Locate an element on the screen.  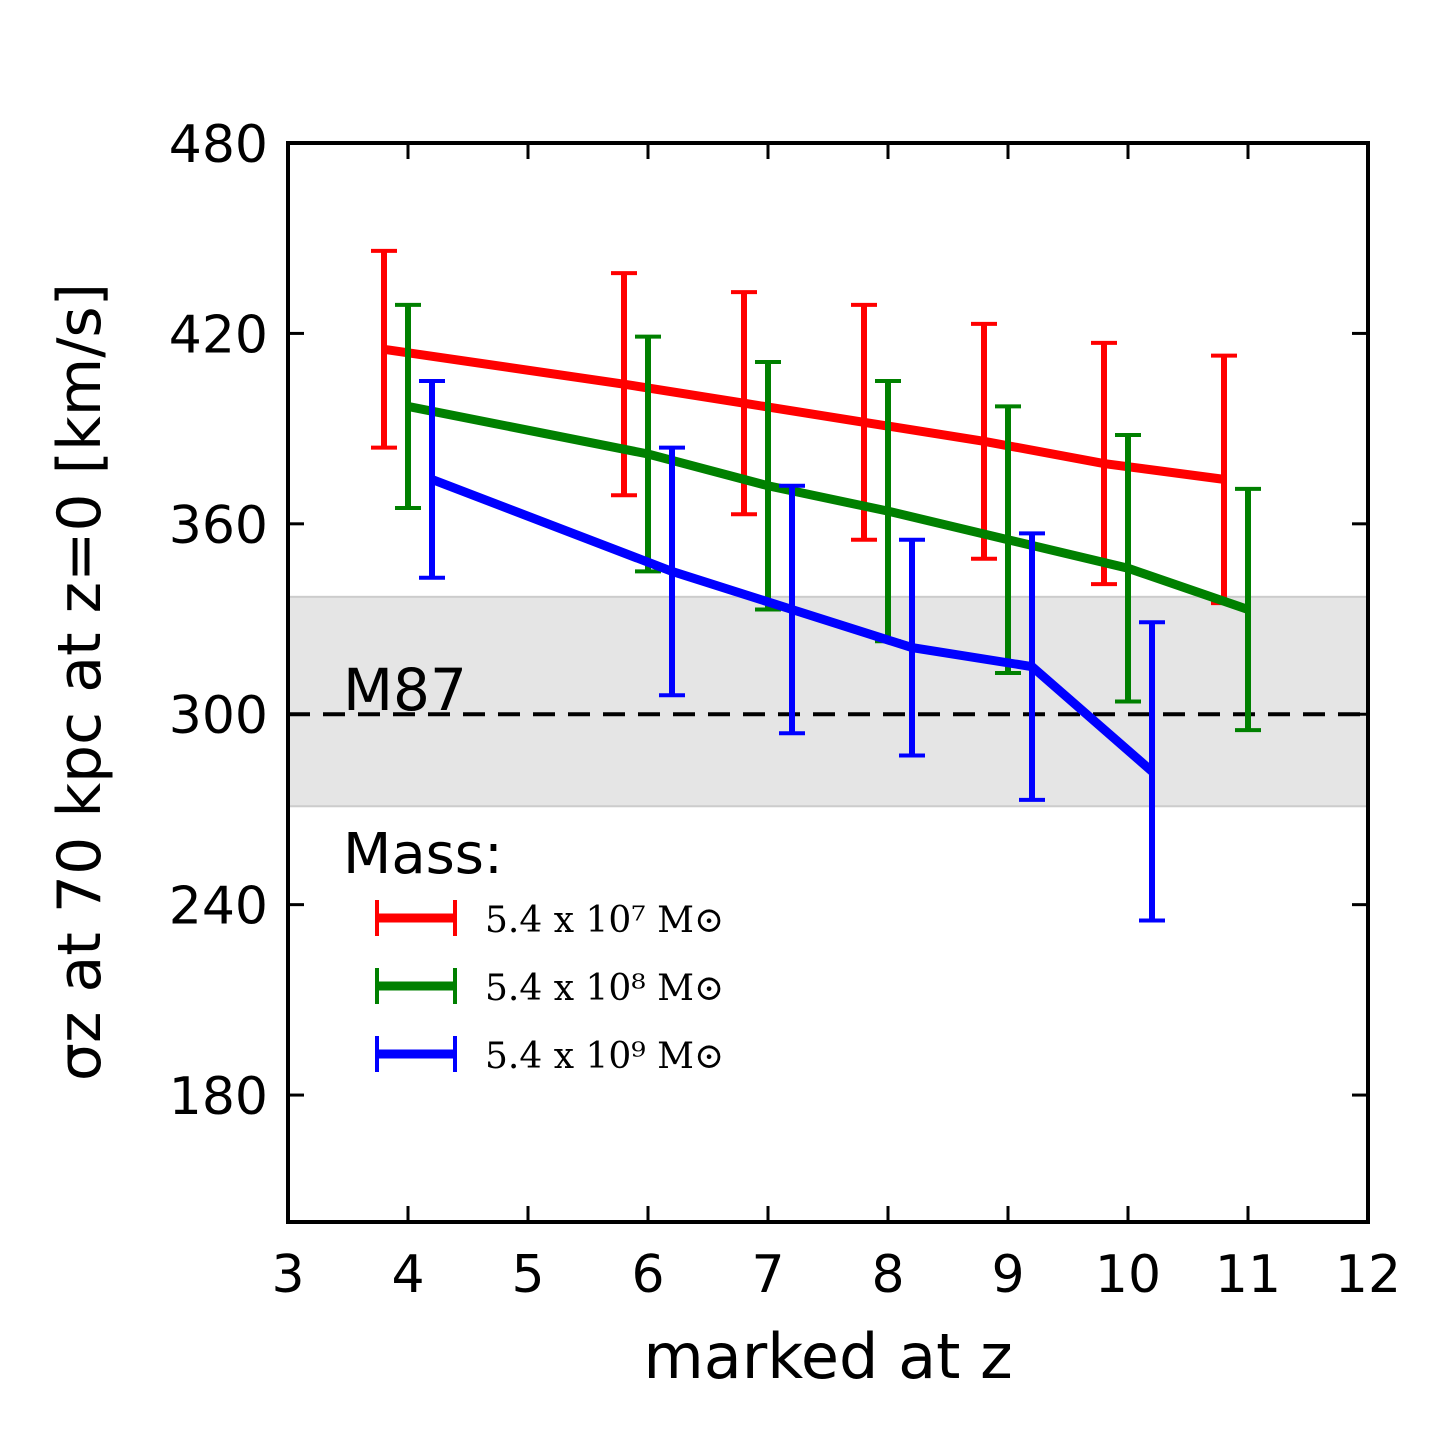
y-tick-label: 180 is located at coordinates (218, 1097).